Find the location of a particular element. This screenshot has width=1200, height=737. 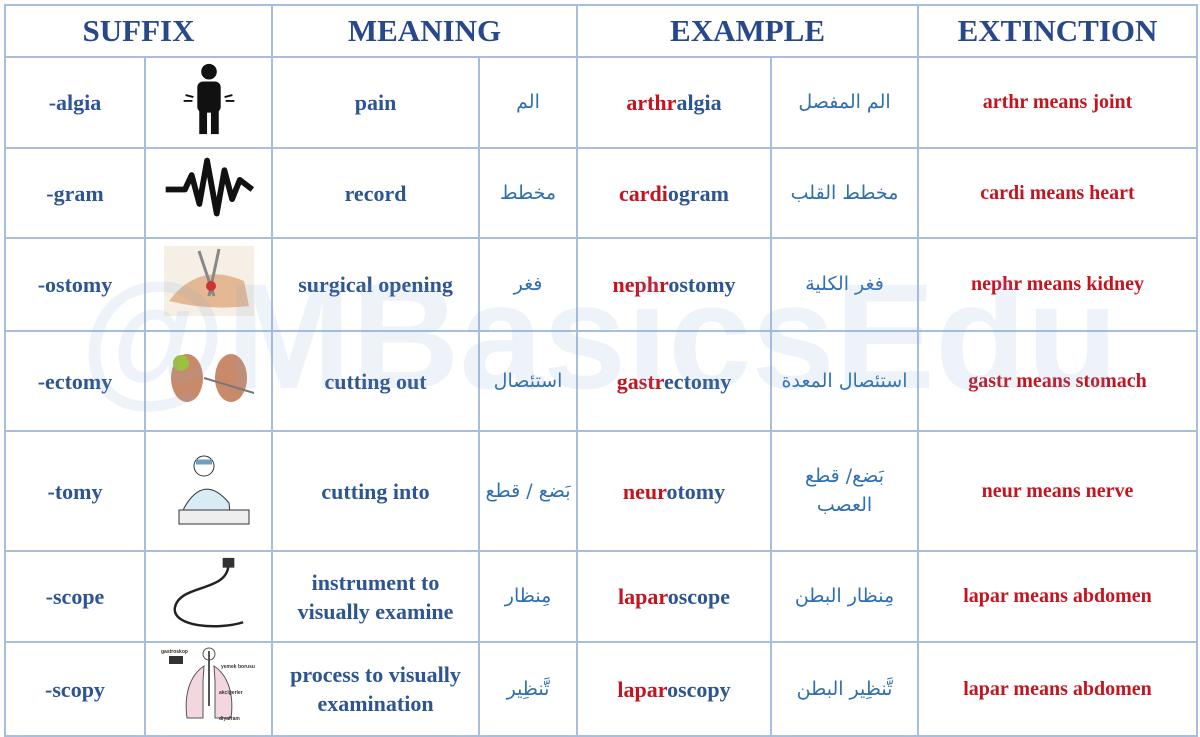

header-row: SUFFIX MEANING EXAMPLE EXTINCTION is located at coordinates (601, 31).